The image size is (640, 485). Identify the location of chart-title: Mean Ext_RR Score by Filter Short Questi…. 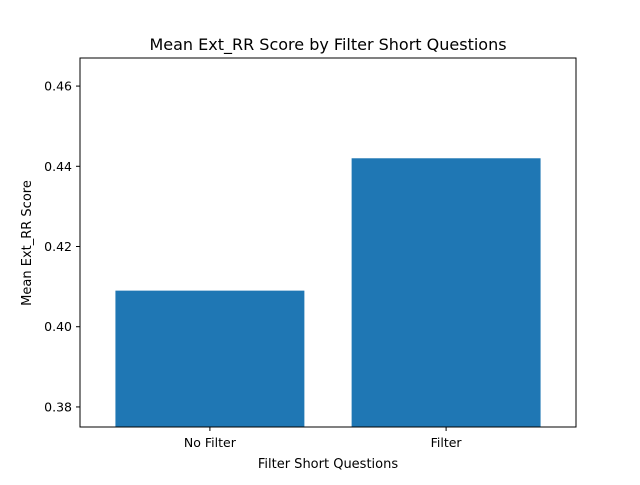
(327, 45).